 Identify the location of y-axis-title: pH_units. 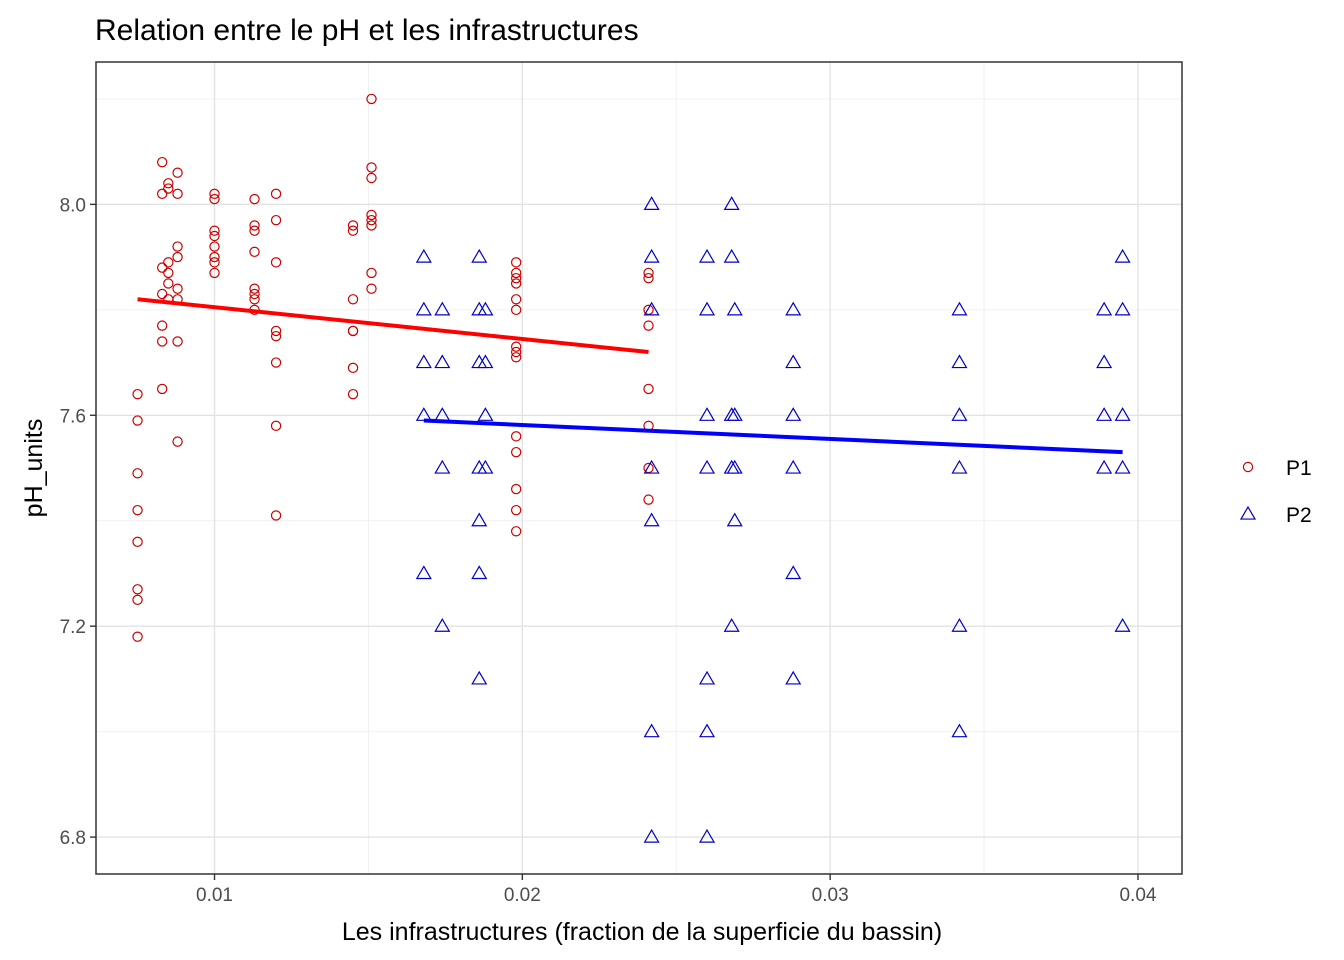
(34, 468).